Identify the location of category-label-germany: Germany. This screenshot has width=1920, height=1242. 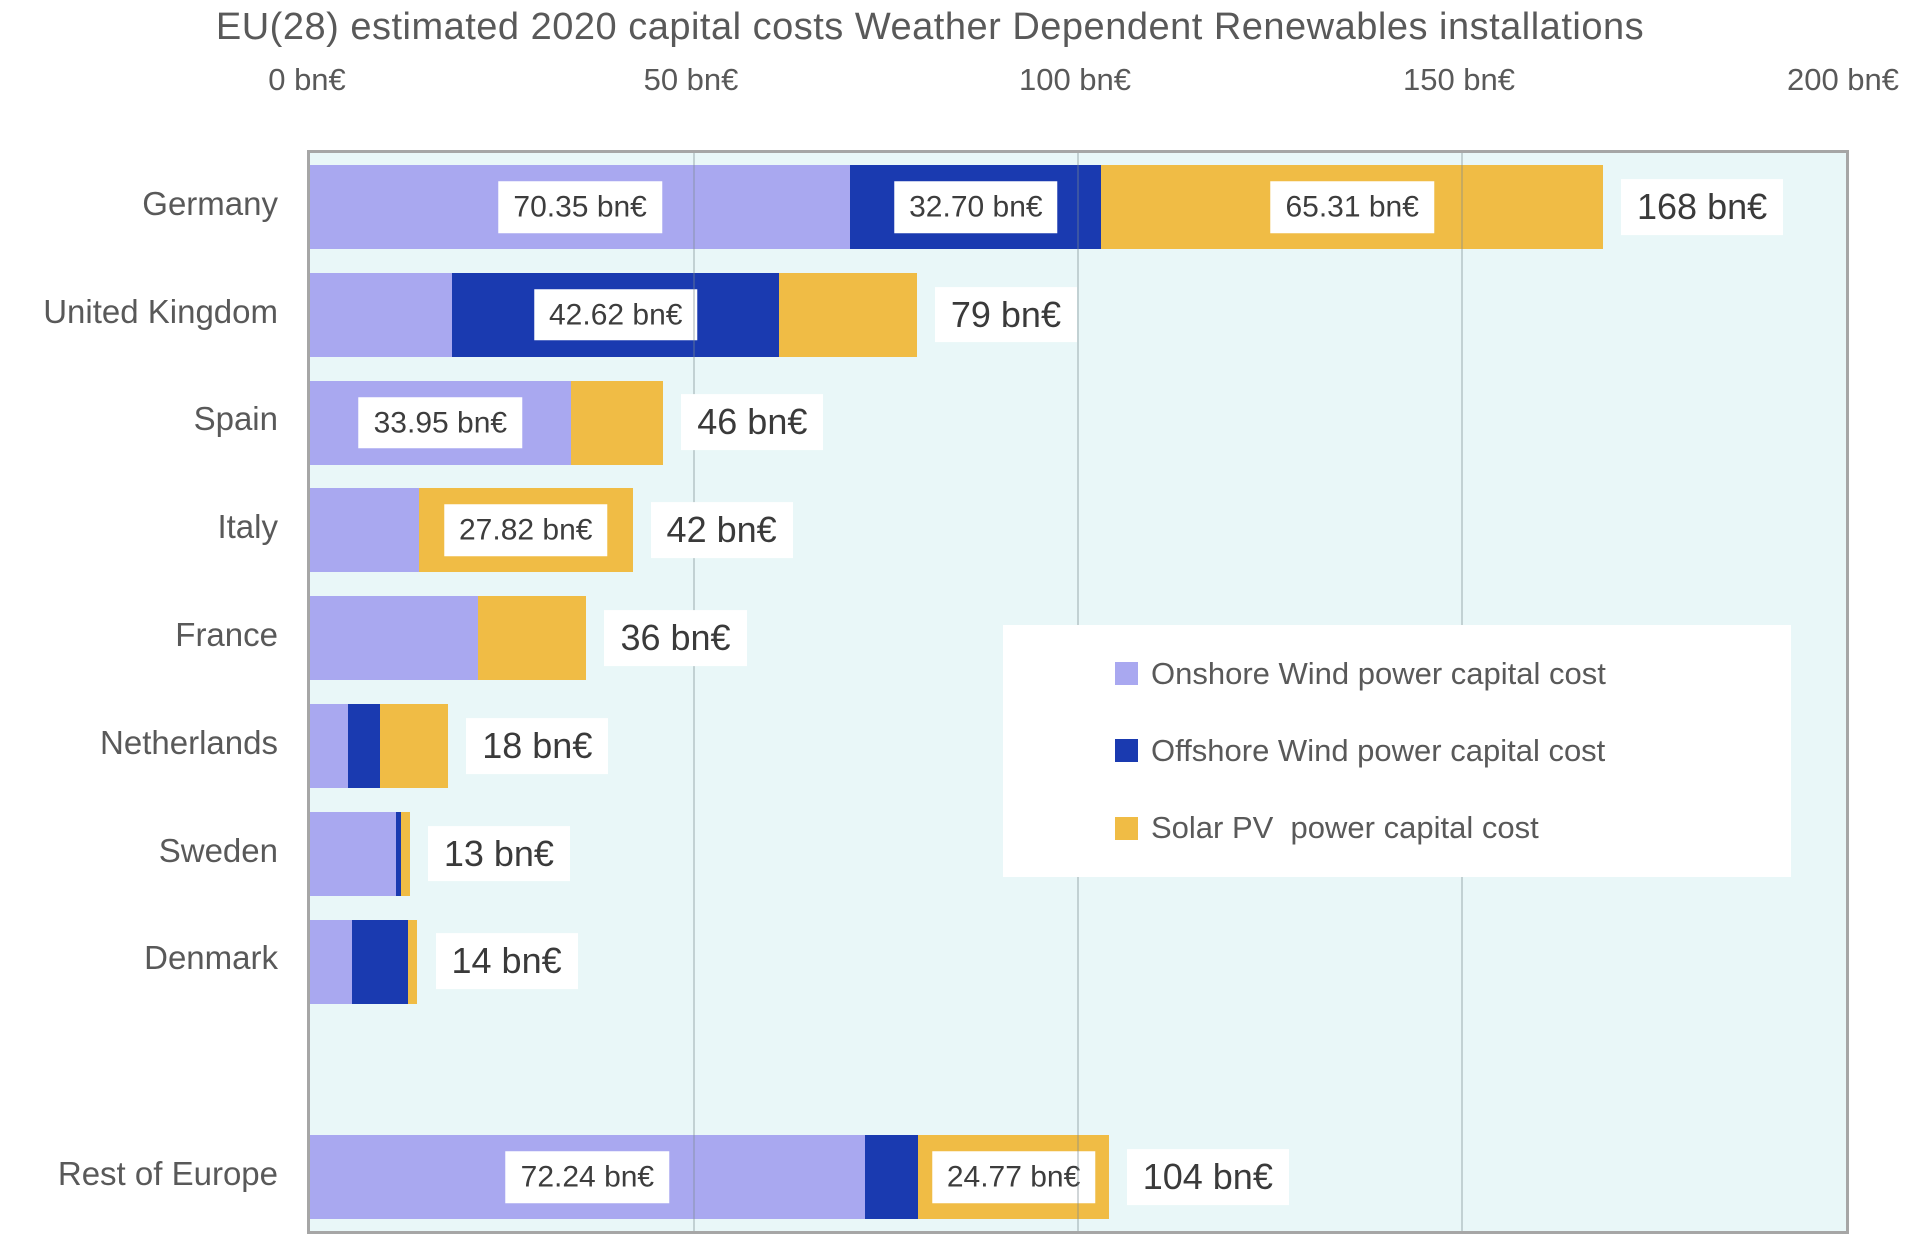
(210, 203).